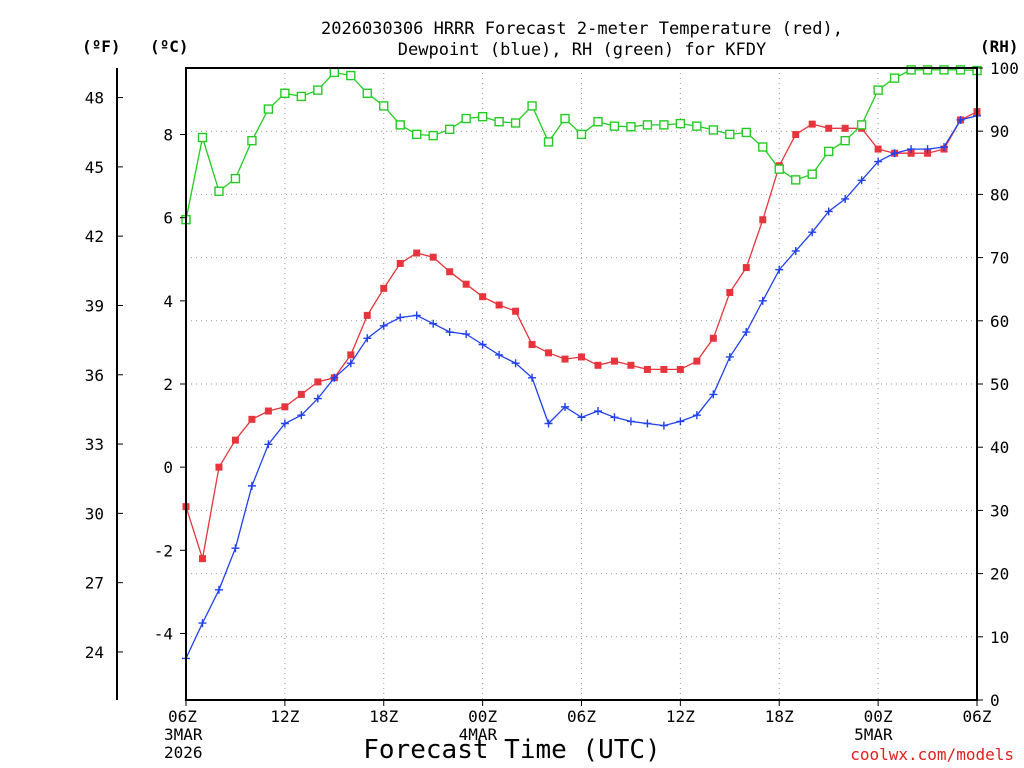  What do you see at coordinates (482, 716) in the screenshot?
I see `x-tick-label: 00Z` at bounding box center [482, 716].